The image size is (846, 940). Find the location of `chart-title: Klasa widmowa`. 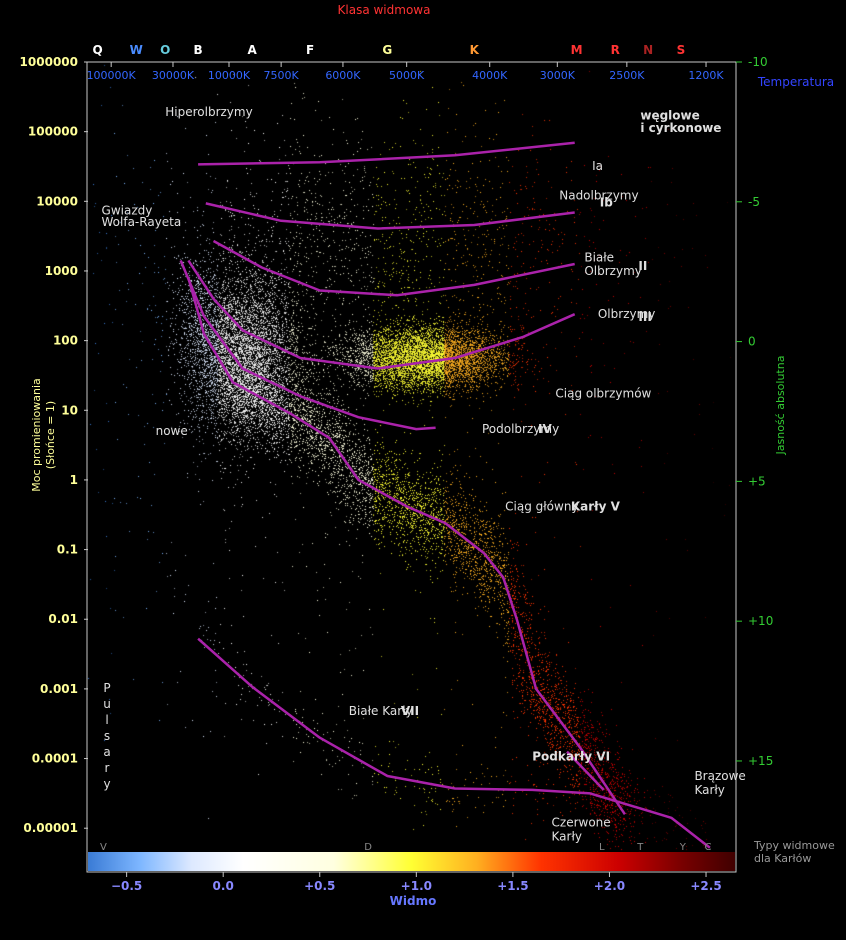

chart-title: Klasa widmowa is located at coordinates (384, 10).